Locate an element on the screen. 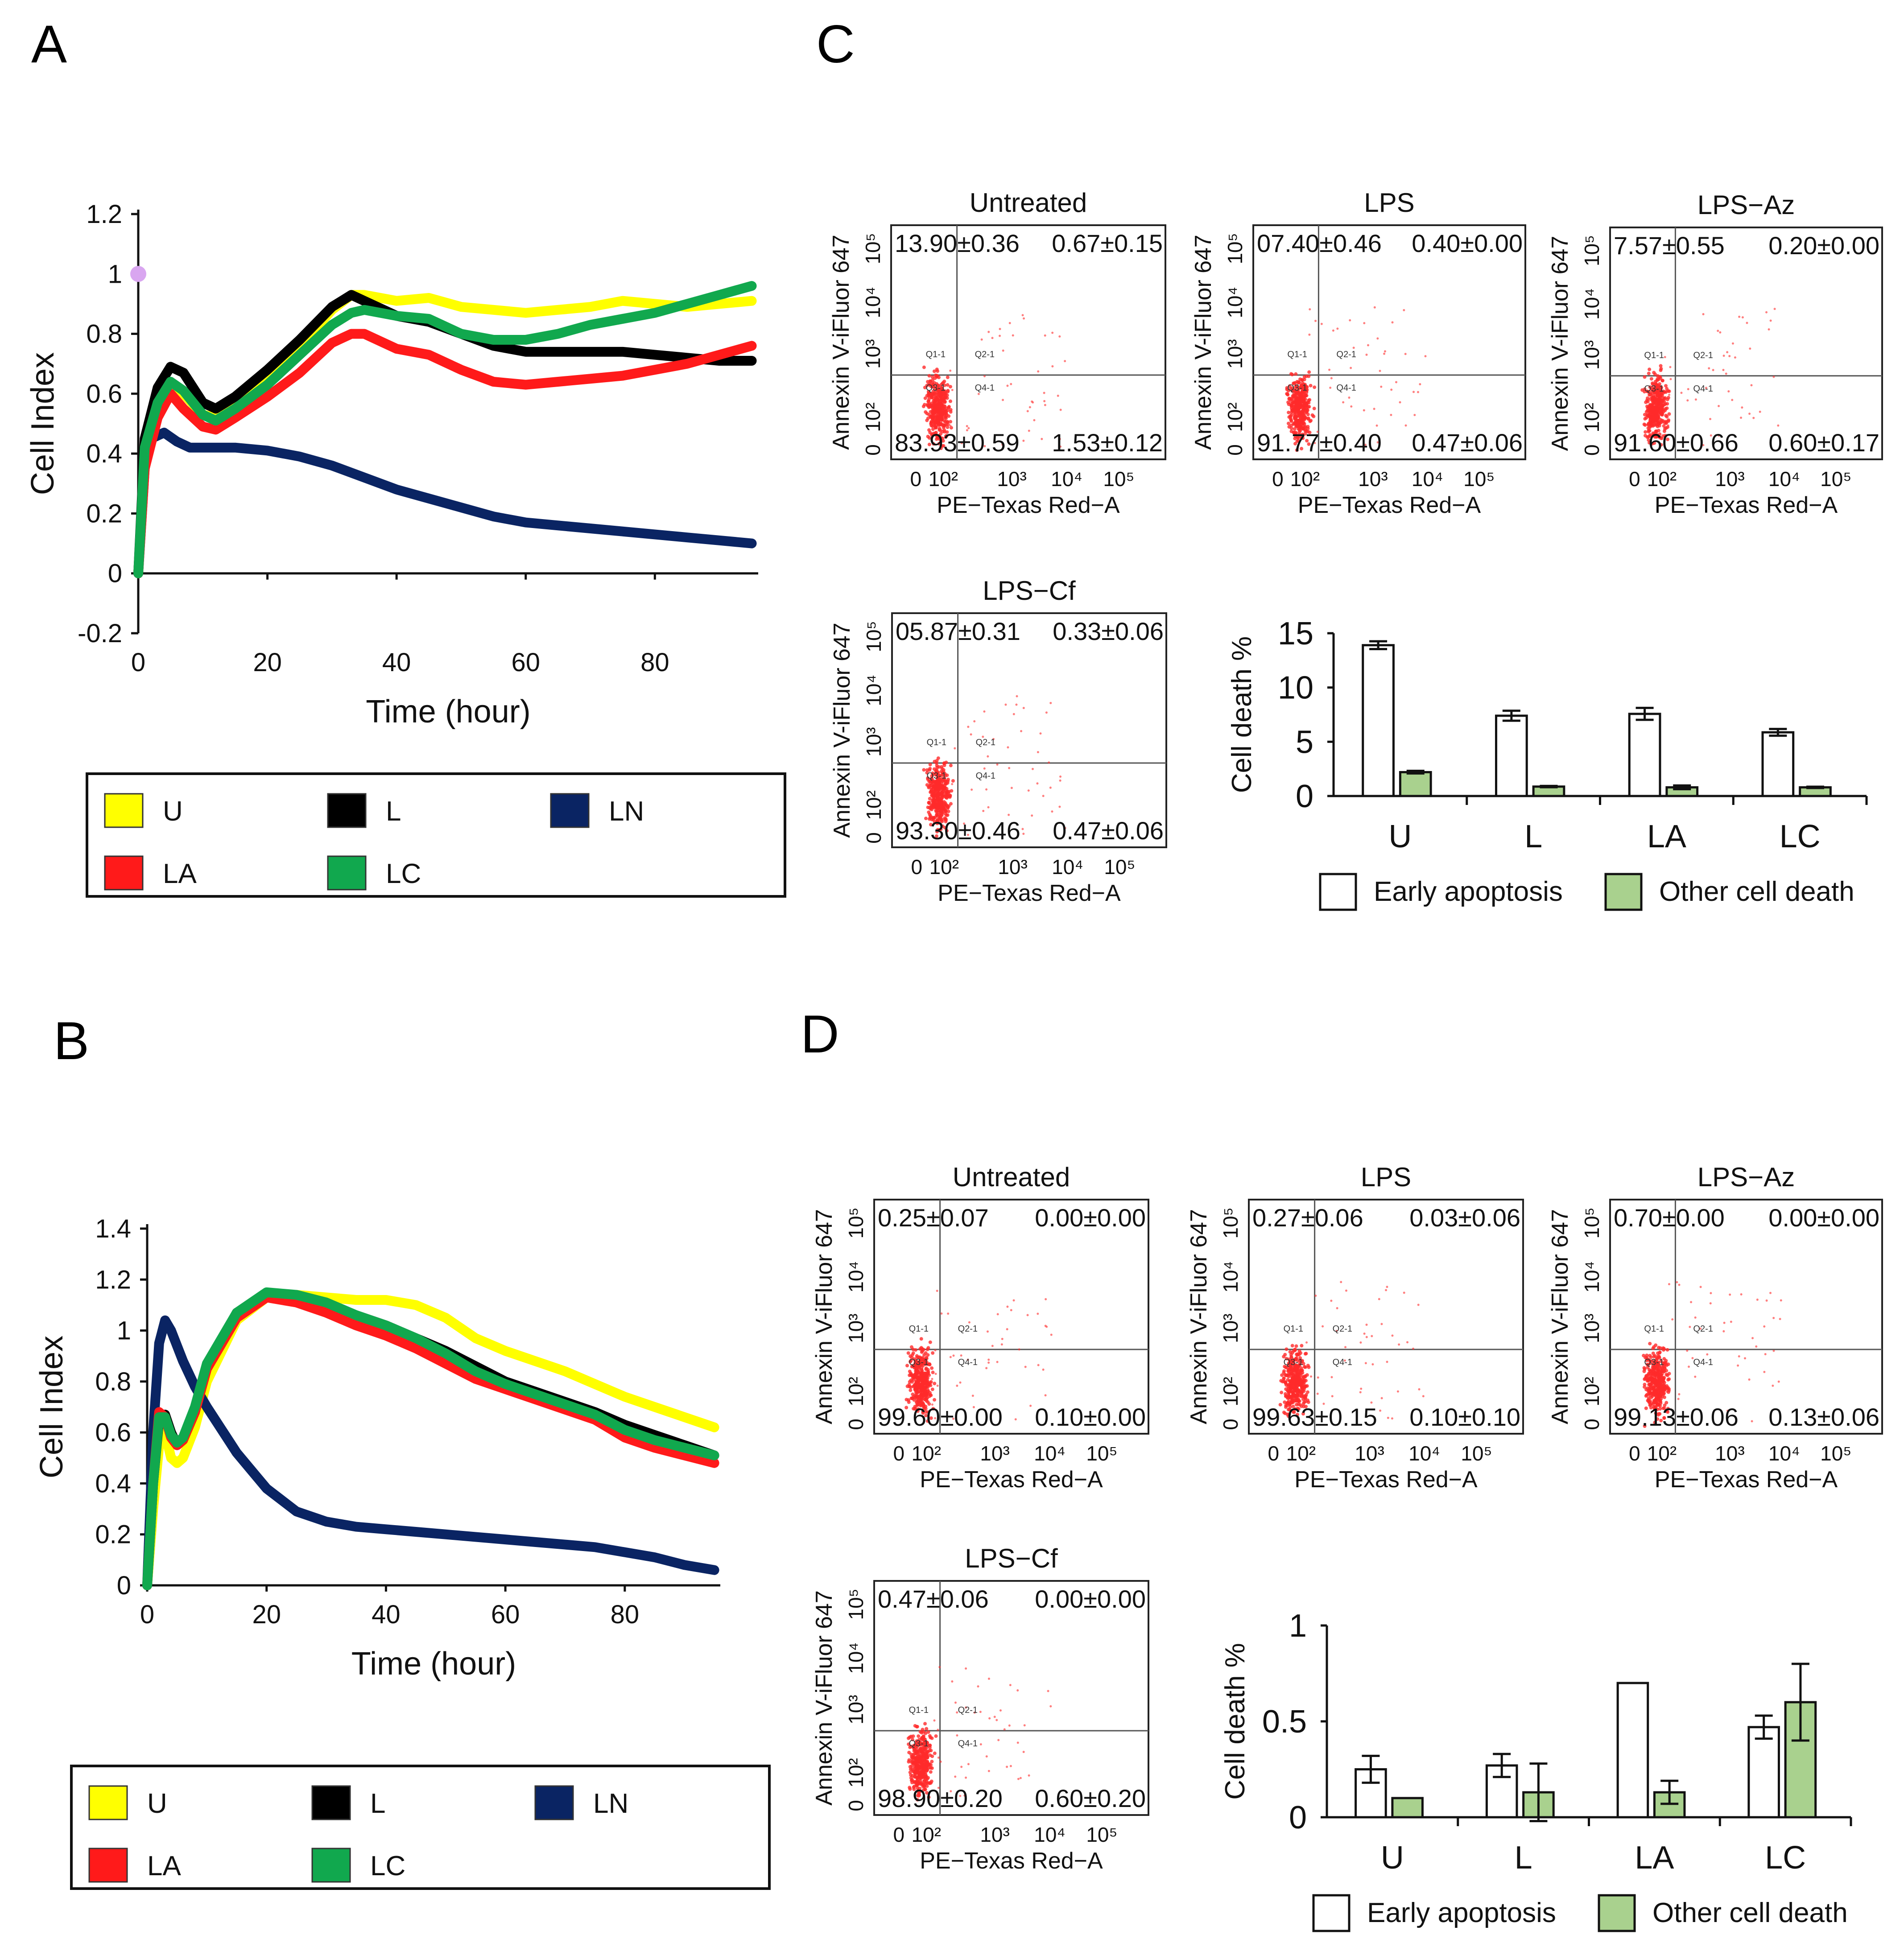 This screenshot has width=1904, height=1943. flow-x-tick: 0 is located at coordinates (917, 867).